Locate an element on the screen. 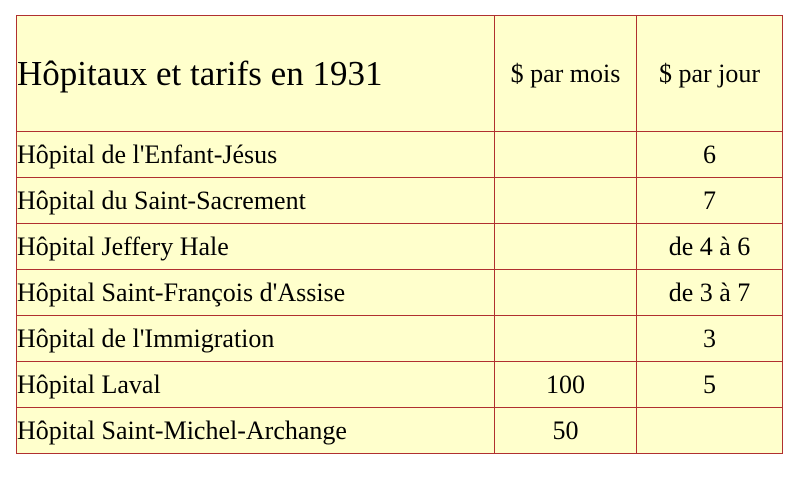 This screenshot has width=800, height=477. daily-rate-cell is located at coordinates (709, 430).